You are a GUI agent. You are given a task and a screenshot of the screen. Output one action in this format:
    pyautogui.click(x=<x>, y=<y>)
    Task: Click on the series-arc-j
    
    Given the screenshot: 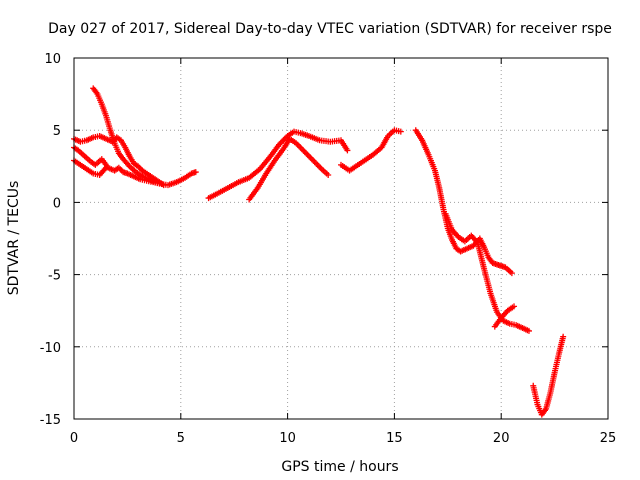 What is the action you would take?
    pyautogui.click(x=504, y=316)
    